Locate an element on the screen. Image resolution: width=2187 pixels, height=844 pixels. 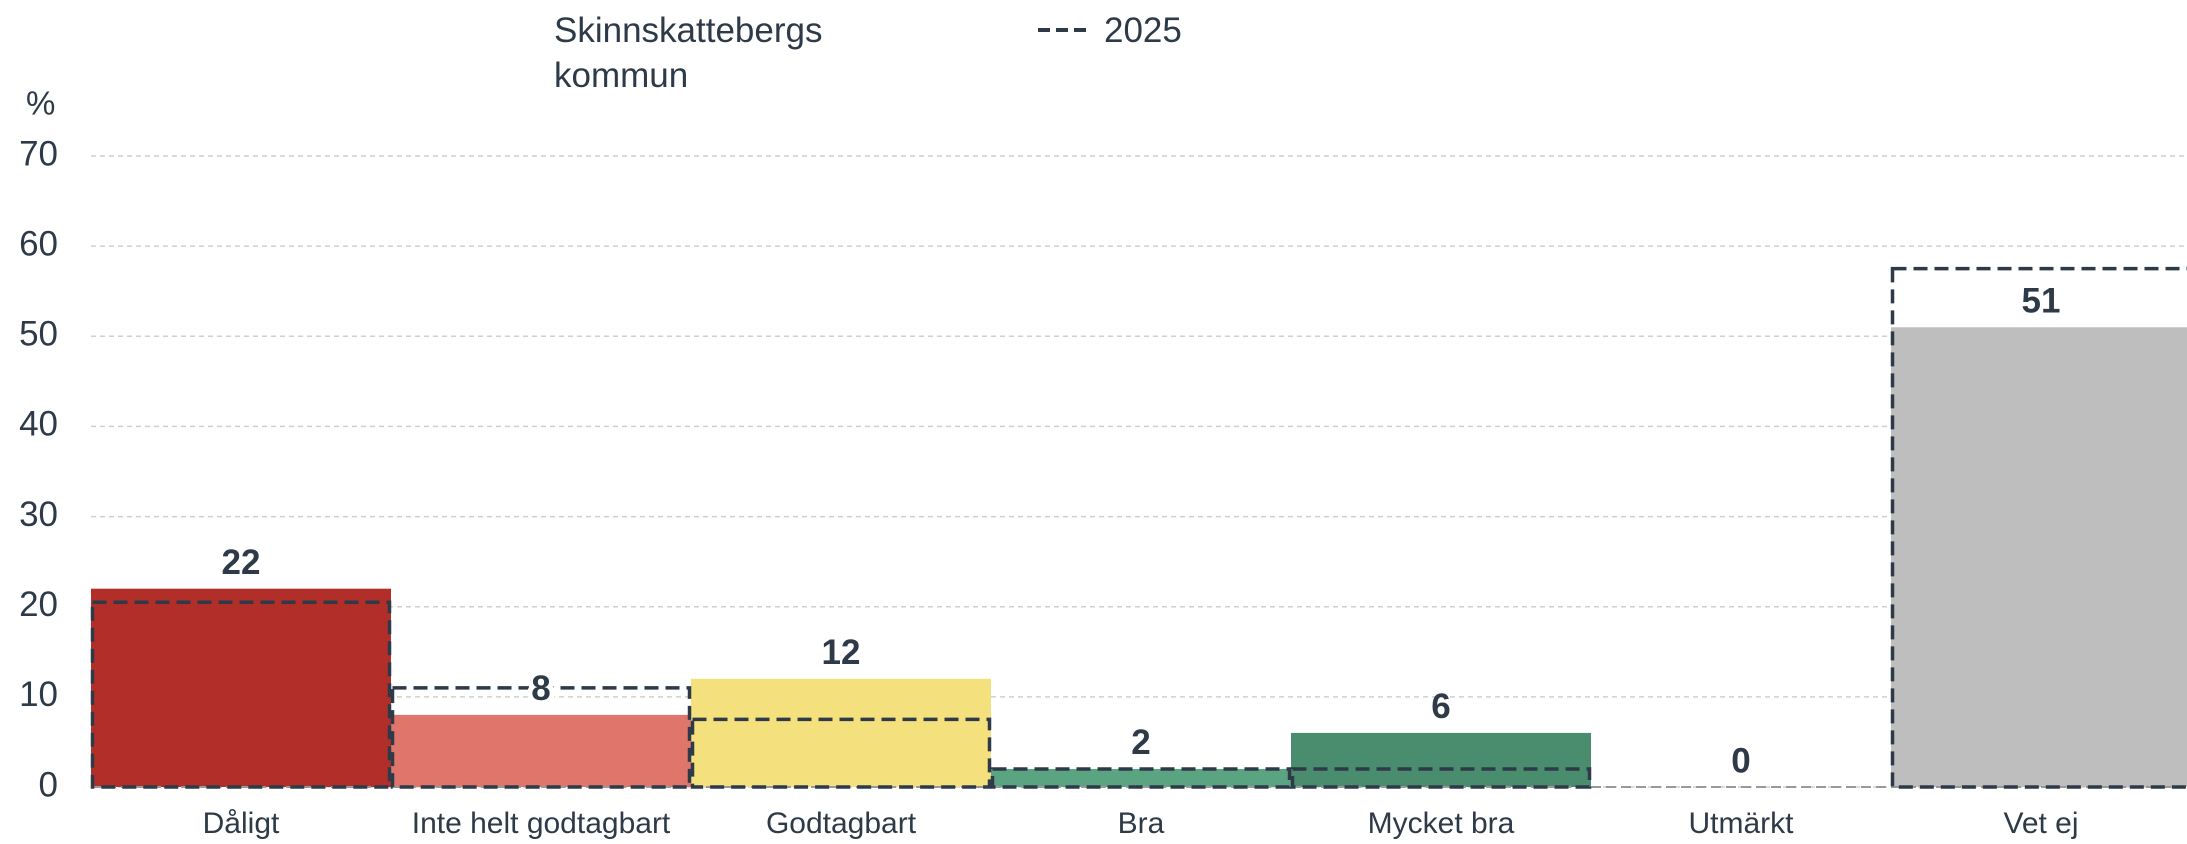
y-tick-label: 0 is located at coordinates (48, 784).